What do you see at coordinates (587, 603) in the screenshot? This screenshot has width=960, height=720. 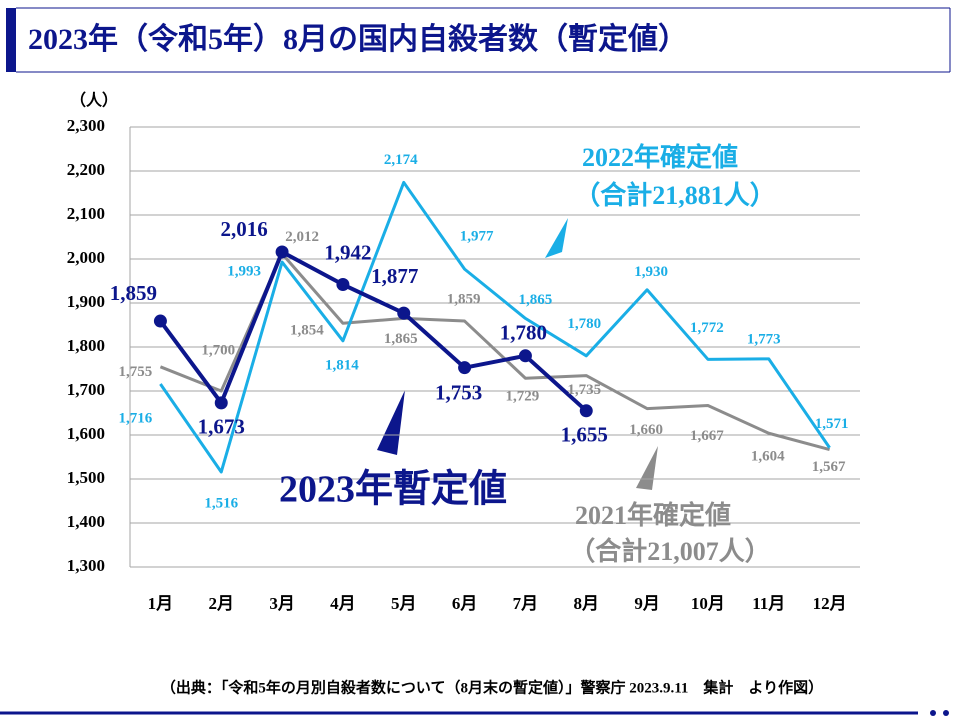 I see `x-tick-label: 8月` at bounding box center [587, 603].